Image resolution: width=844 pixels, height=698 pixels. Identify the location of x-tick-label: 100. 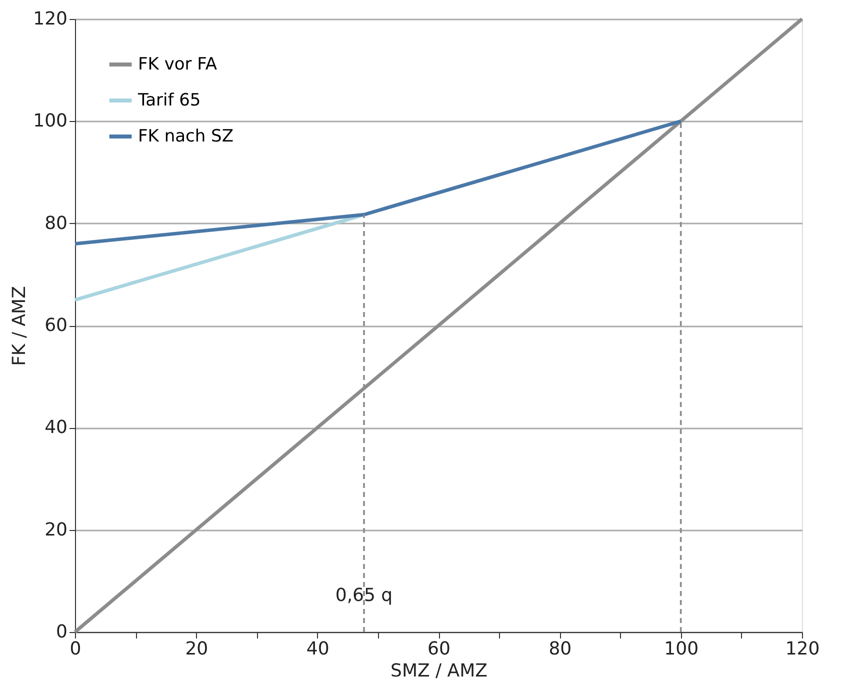
(681, 649).